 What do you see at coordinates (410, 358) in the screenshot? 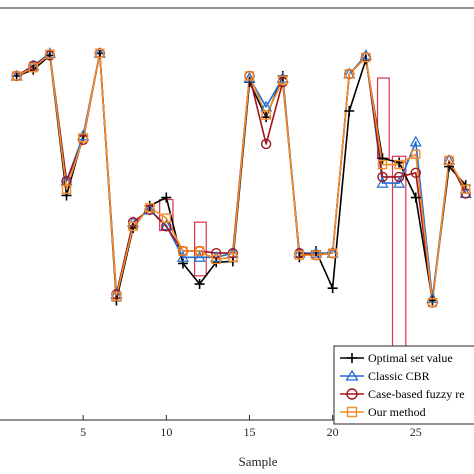
I see `legend-label: Optimal set value` at bounding box center [410, 358].